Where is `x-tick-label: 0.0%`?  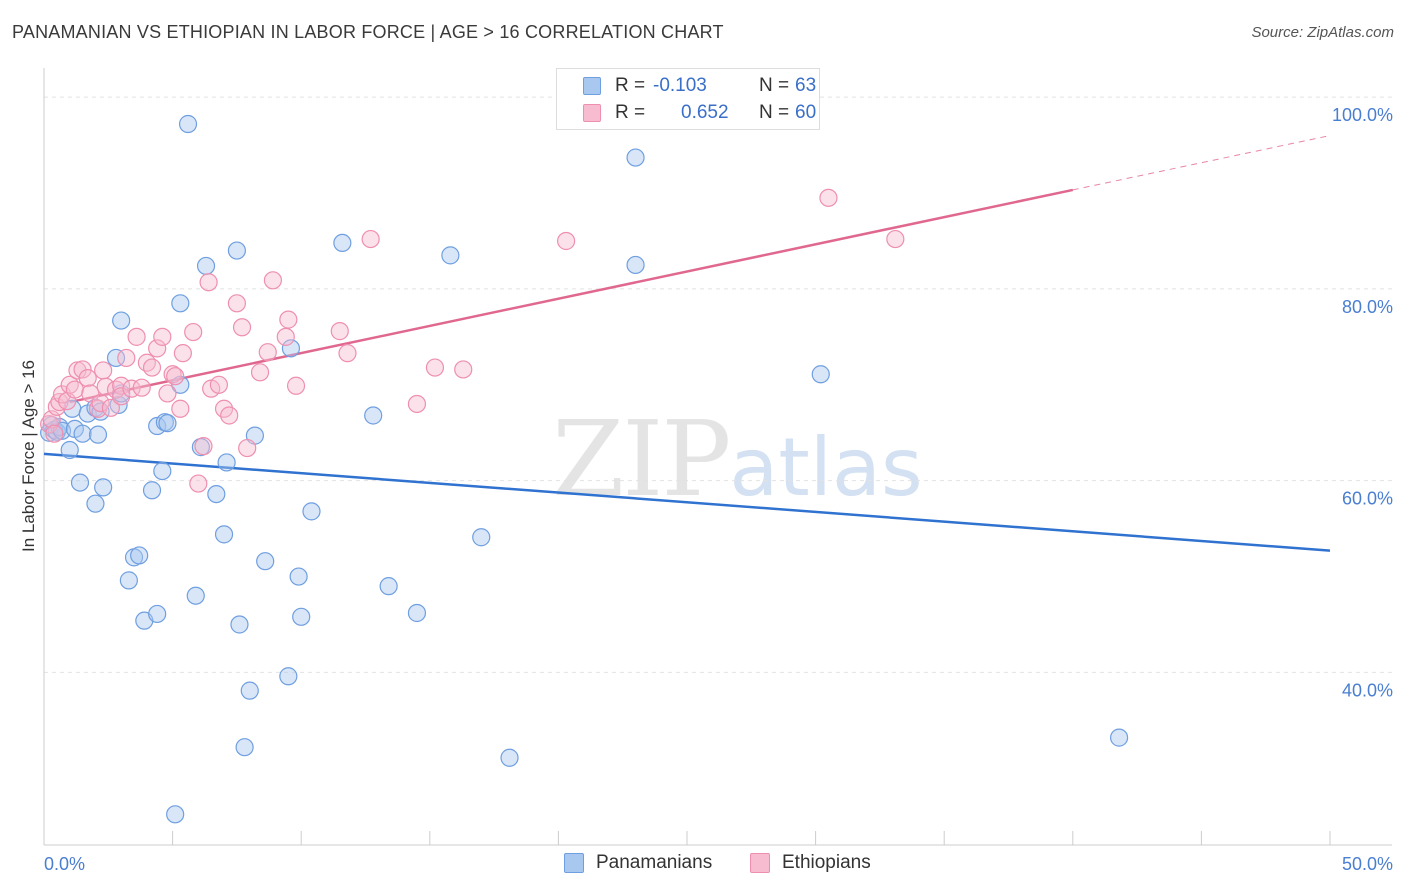 x-tick-label: 0.0% is located at coordinates (64, 864).